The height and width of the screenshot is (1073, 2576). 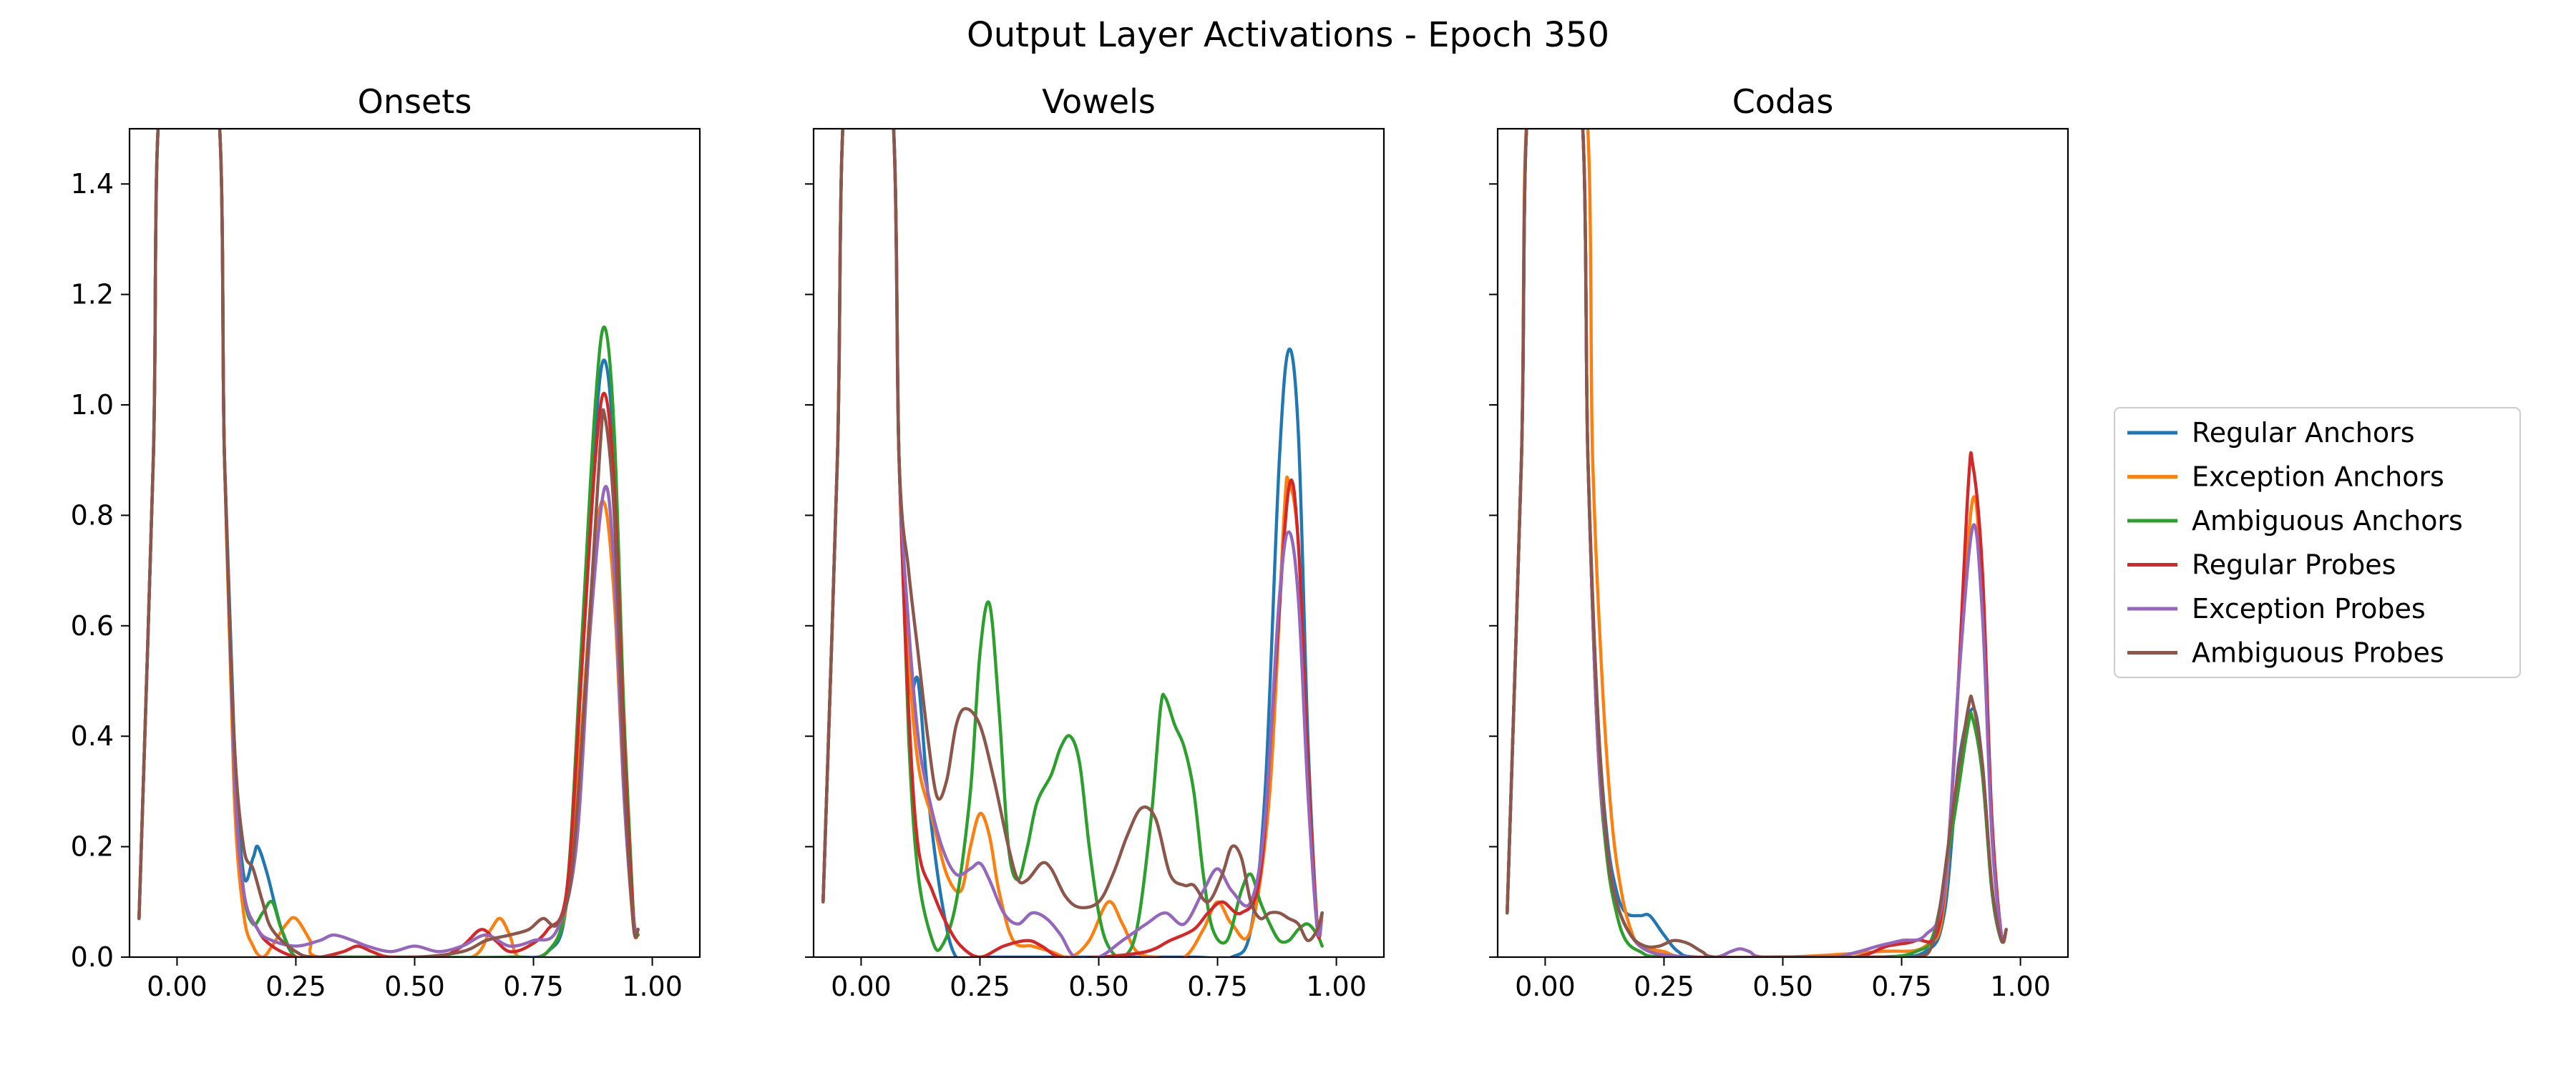 What do you see at coordinates (92, 847) in the screenshot?
I see `y-tick-label: 0.2` at bounding box center [92, 847].